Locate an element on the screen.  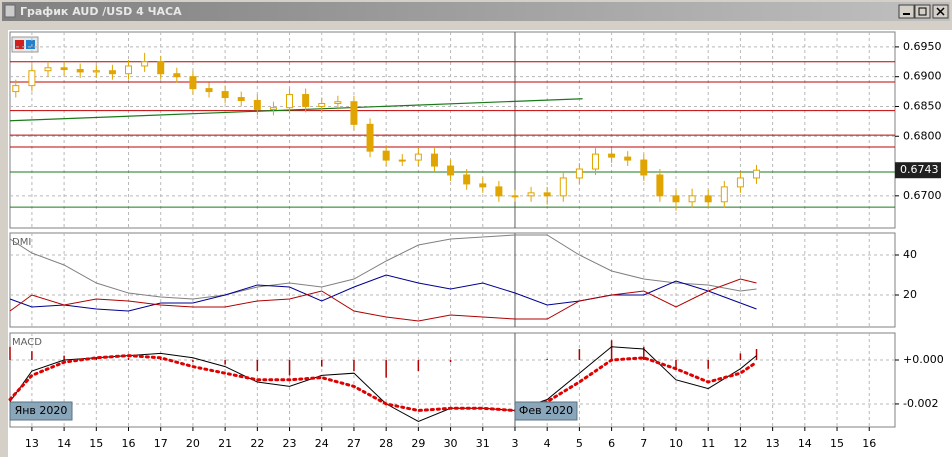
window-buttons is located at coordinates (923, 11).